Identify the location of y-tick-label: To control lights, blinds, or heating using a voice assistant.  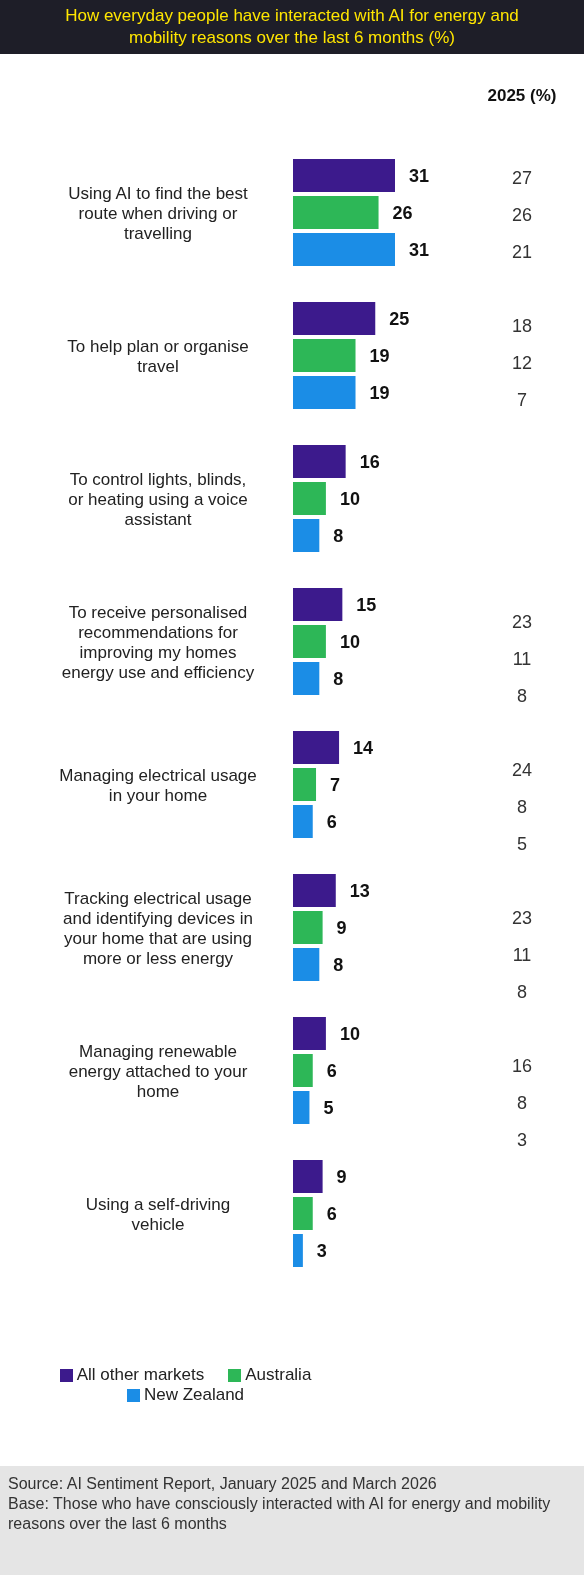
(158, 499).